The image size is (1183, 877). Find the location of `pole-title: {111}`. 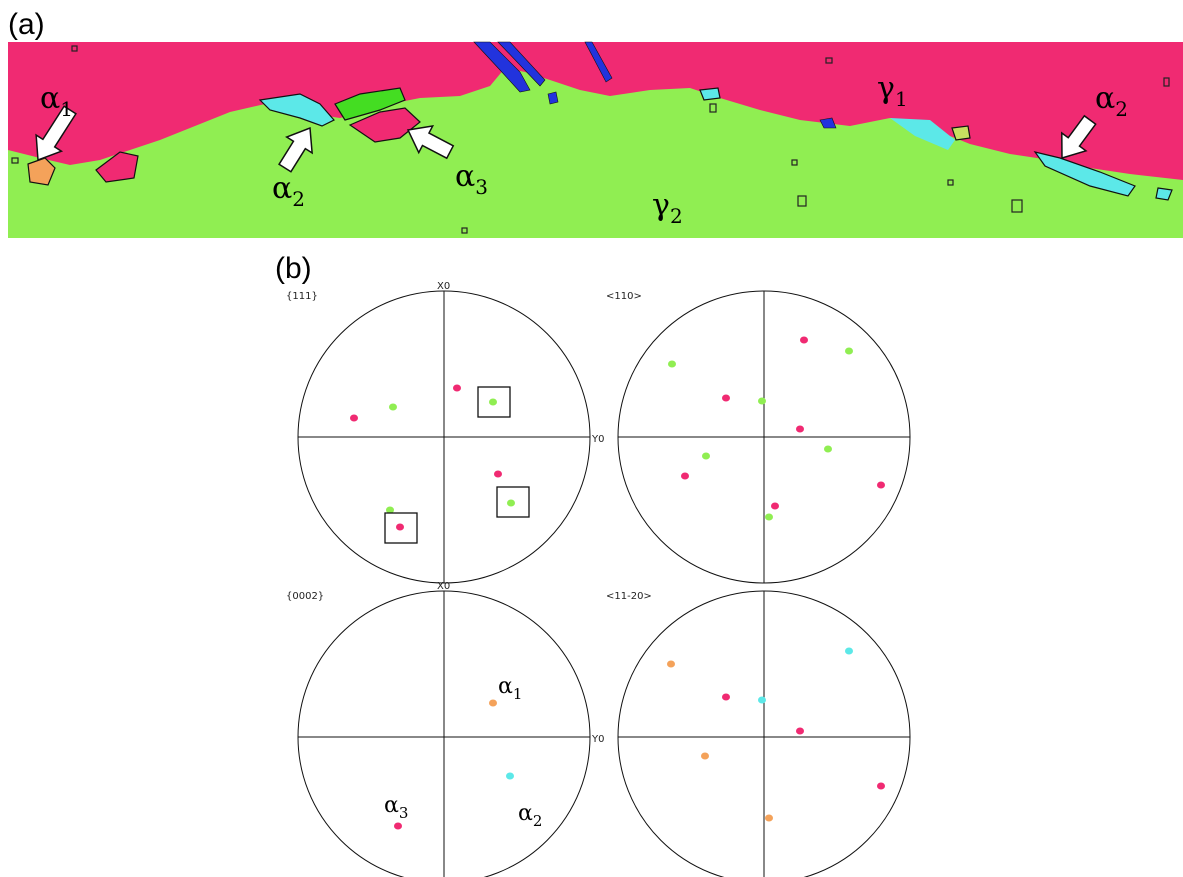

pole-title: {111} is located at coordinates (302, 296).